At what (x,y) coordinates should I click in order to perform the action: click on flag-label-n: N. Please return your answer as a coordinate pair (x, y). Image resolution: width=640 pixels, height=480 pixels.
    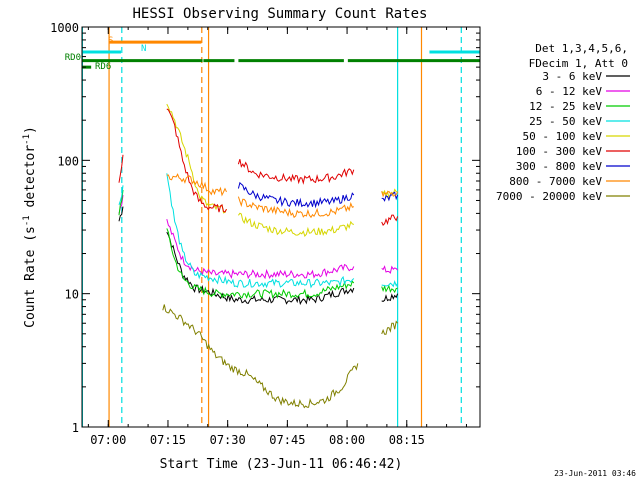
    Looking at the image, I should click on (143, 49).